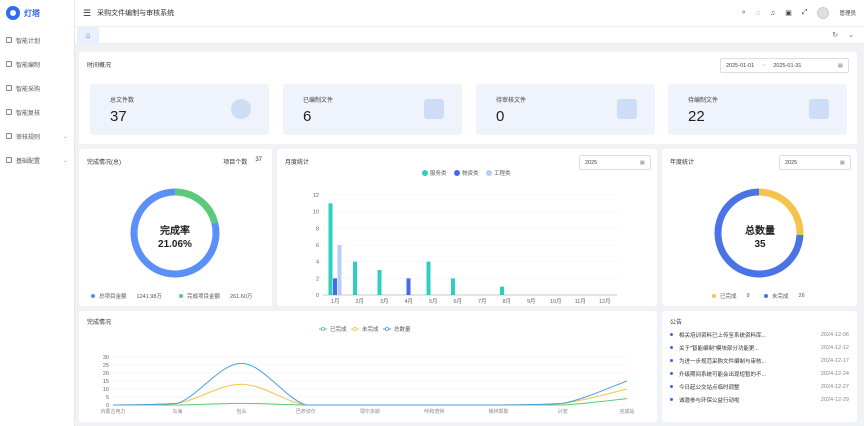 This screenshot has height=426, width=864. What do you see at coordinates (37, 160) in the screenshot?
I see `sidebar-item-settings: 基础配置 ⌄` at bounding box center [37, 160].